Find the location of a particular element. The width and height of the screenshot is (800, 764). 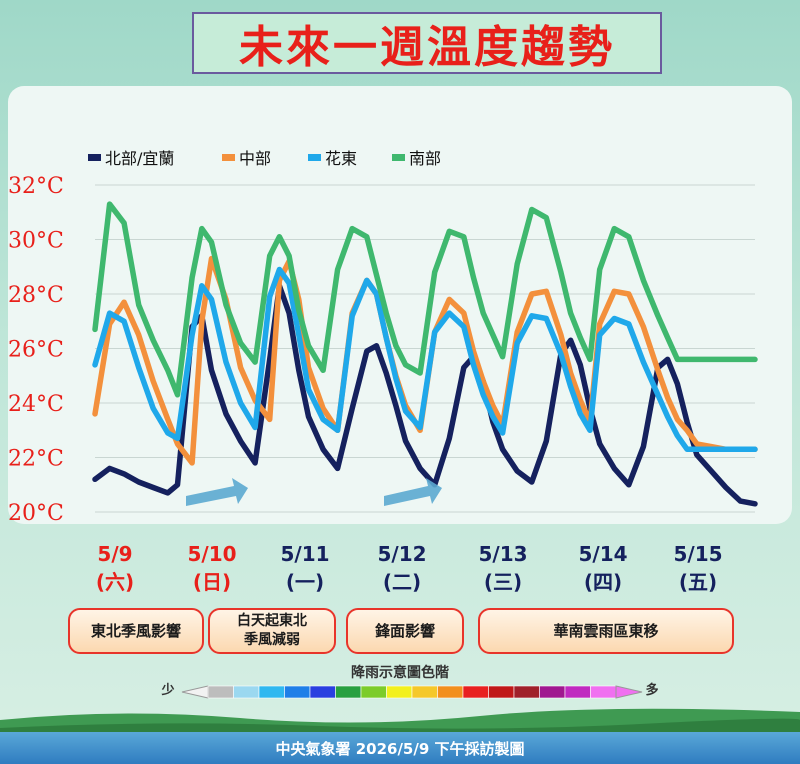

day-weekday: (三) is located at coordinates (503, 582).